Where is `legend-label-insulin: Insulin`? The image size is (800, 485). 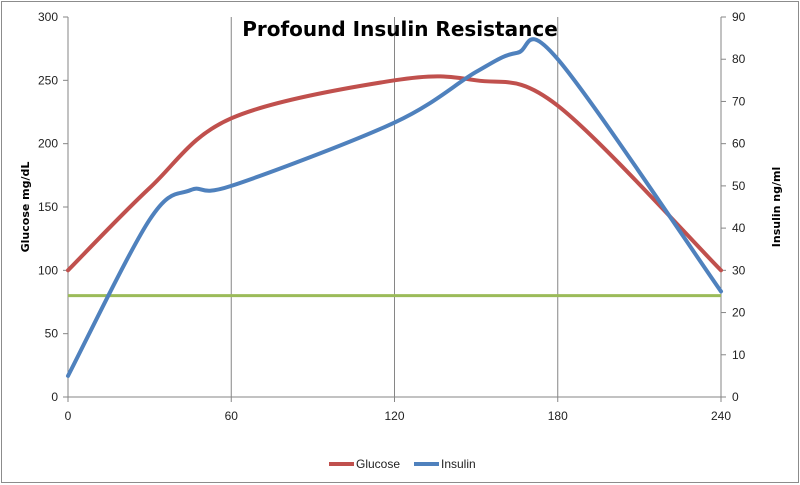
legend-label-insulin: Insulin is located at coordinates (458, 464).